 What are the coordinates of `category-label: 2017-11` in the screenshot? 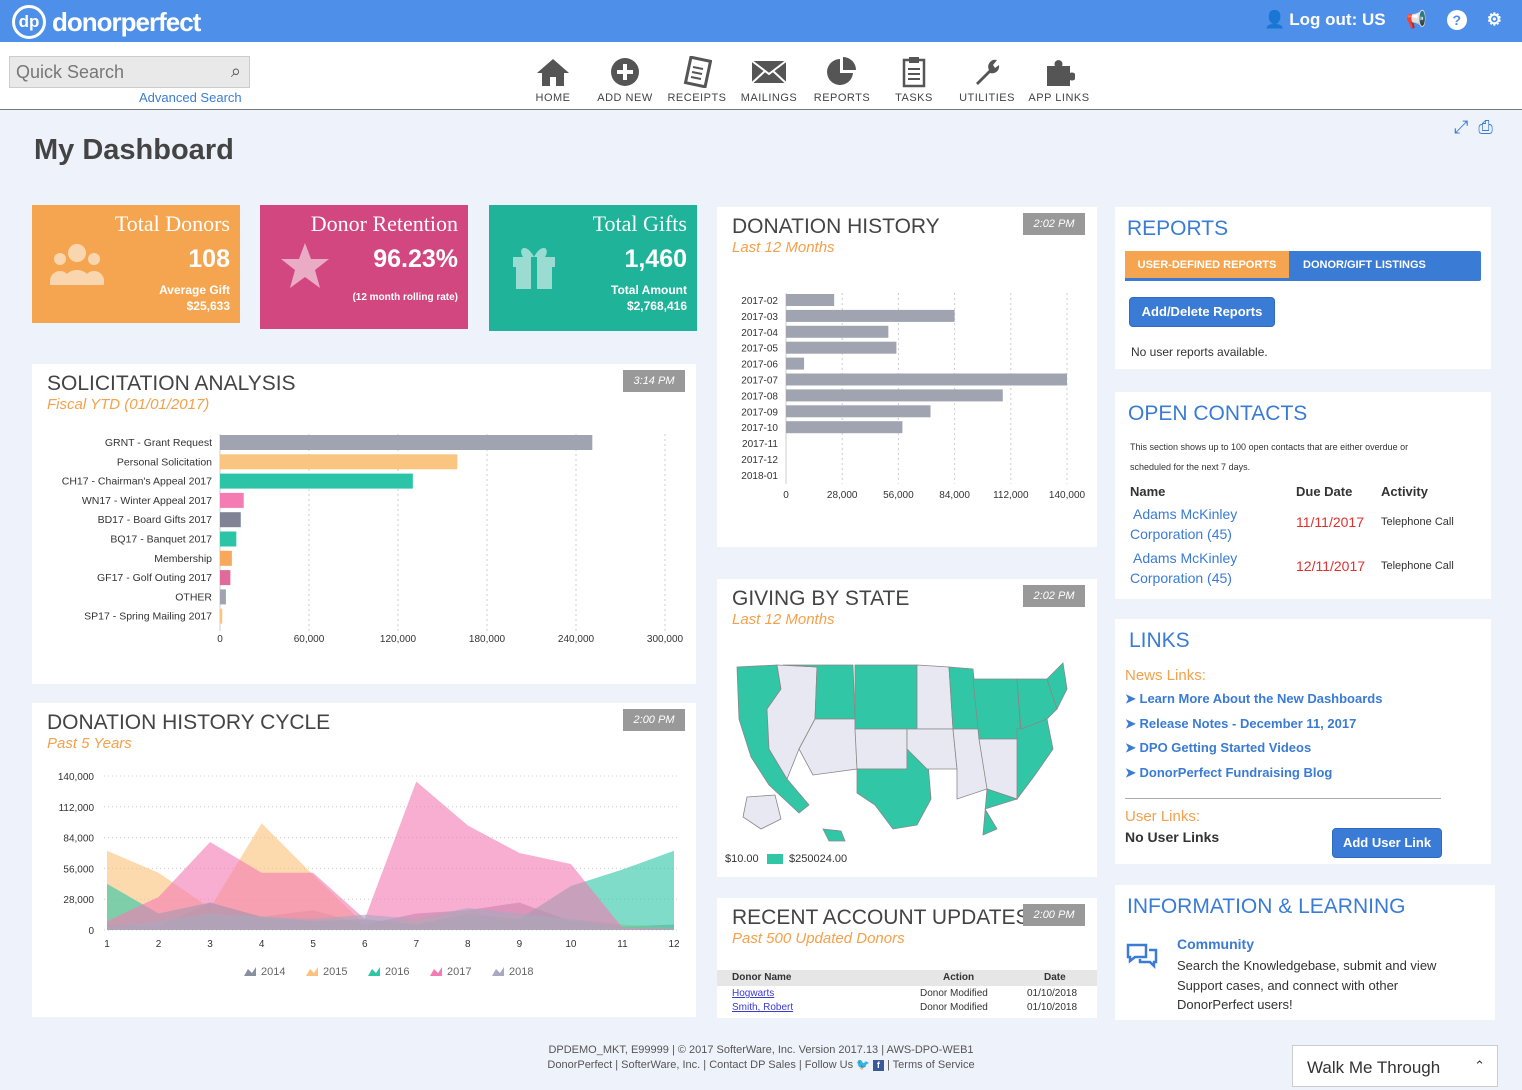 It's located at (760, 444).